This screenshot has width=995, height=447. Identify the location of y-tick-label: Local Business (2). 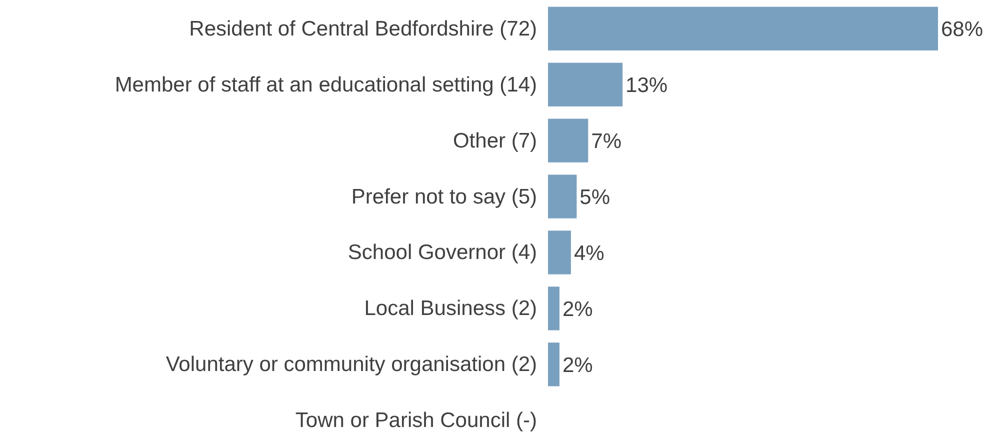
(450, 308).